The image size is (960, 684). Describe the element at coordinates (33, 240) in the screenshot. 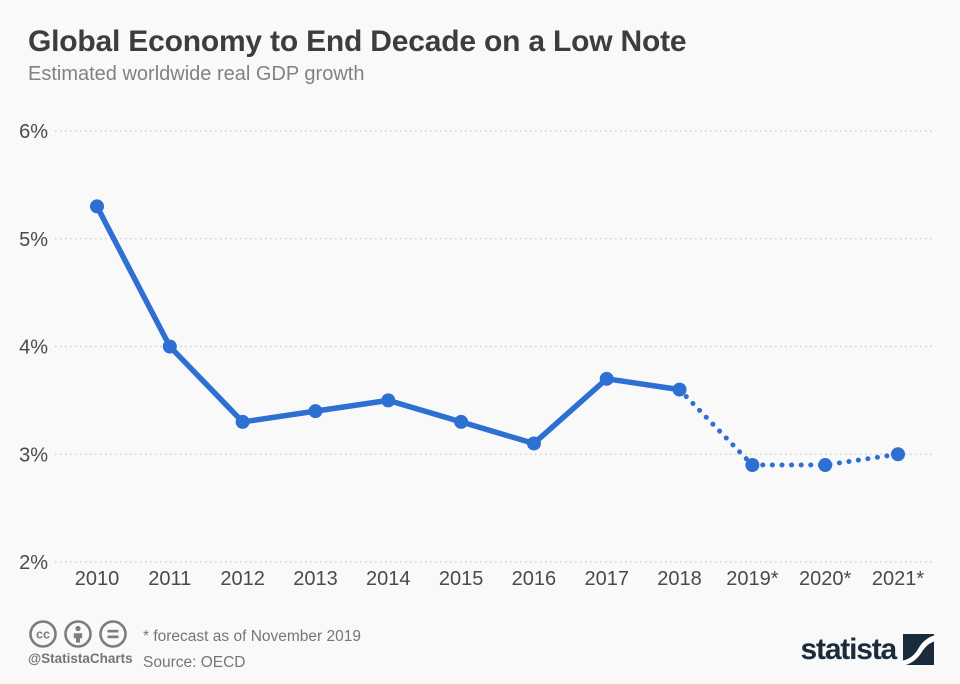

I see `y-tick-label: 5%` at that location.